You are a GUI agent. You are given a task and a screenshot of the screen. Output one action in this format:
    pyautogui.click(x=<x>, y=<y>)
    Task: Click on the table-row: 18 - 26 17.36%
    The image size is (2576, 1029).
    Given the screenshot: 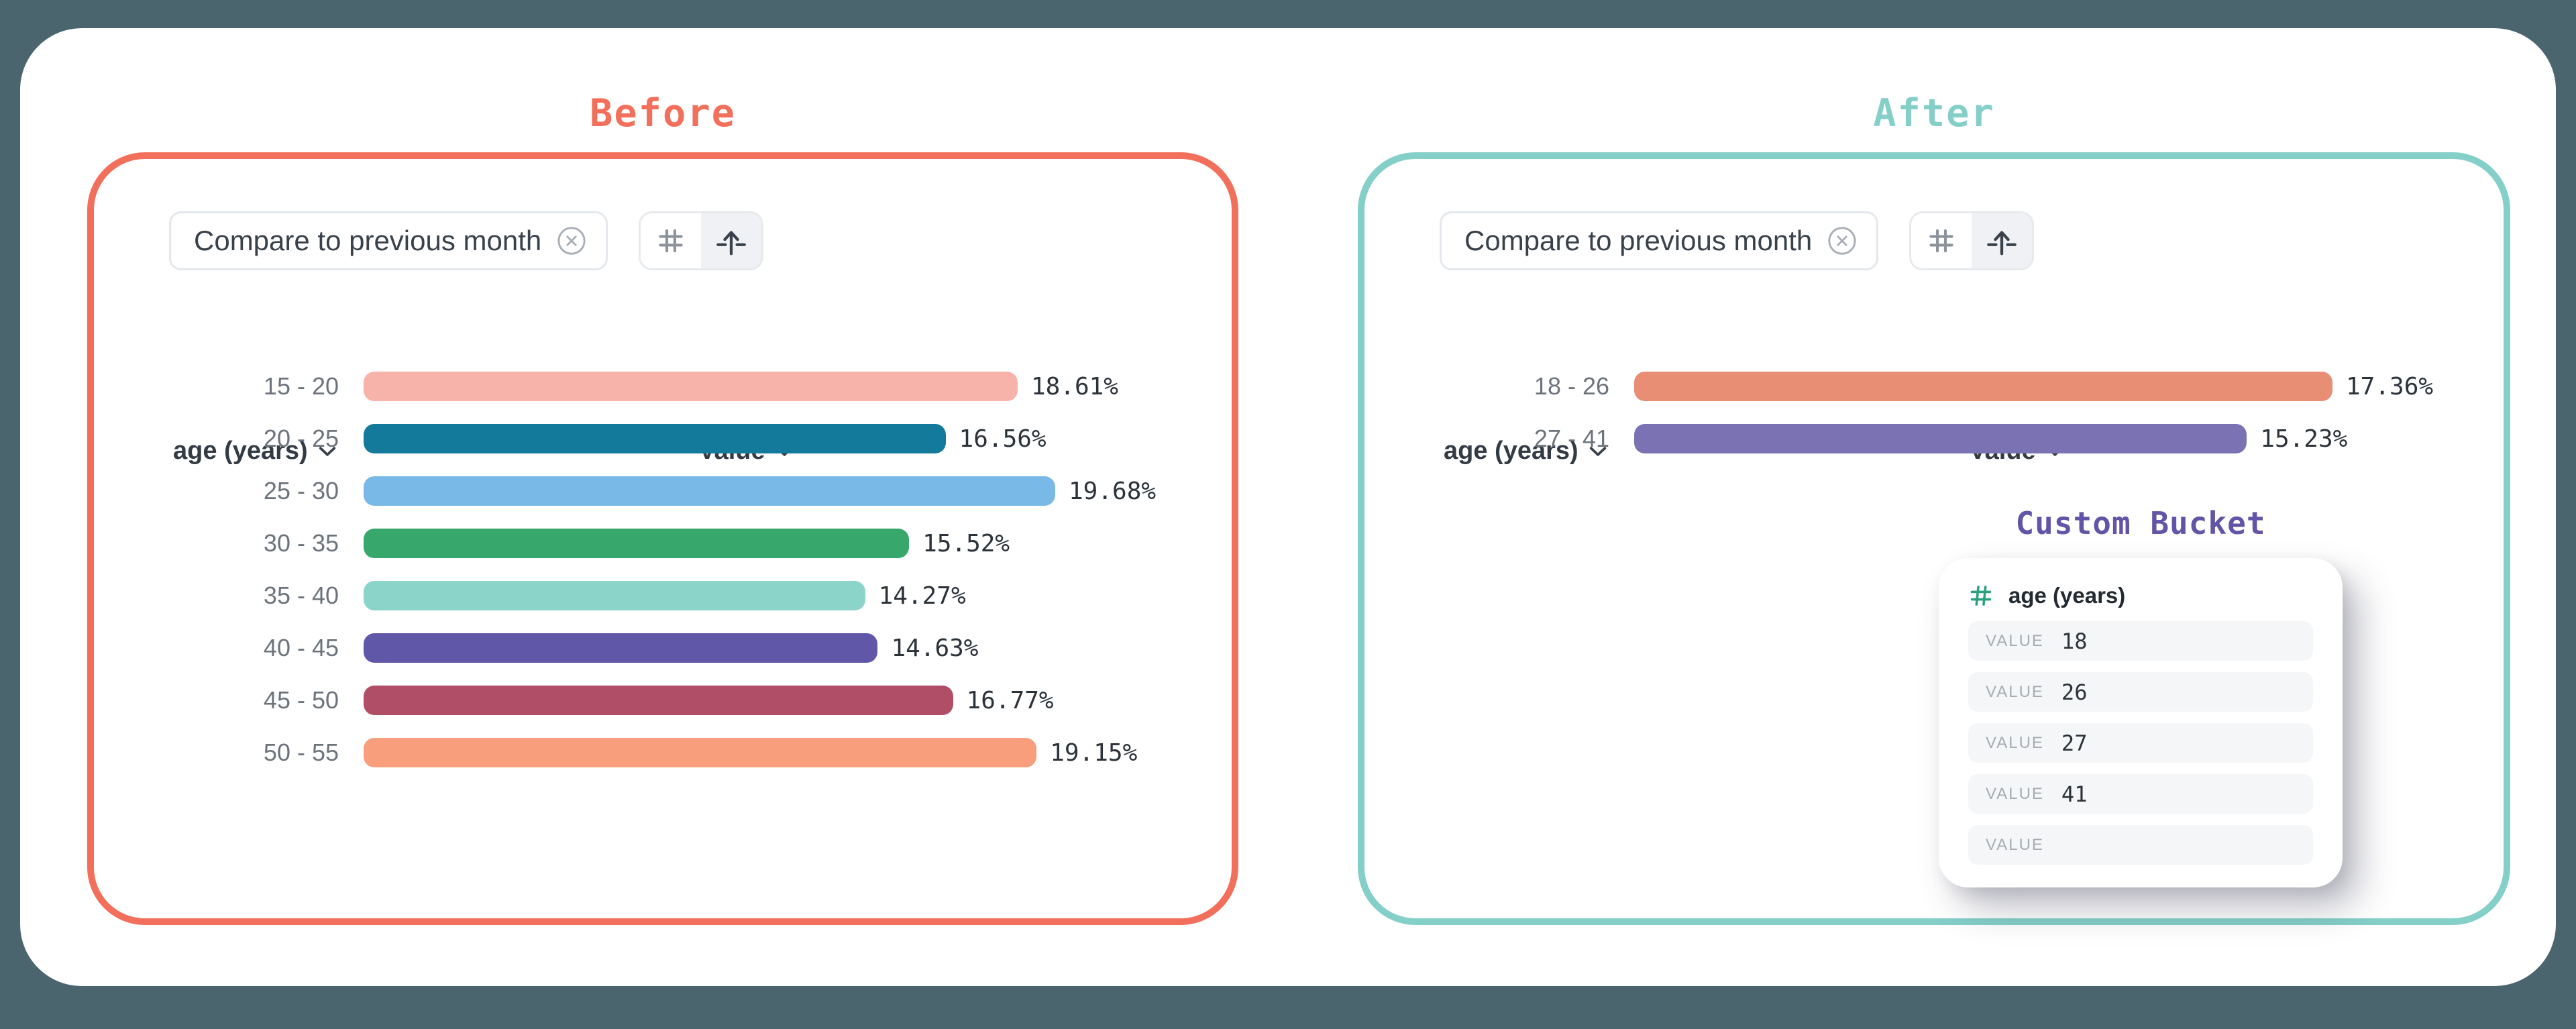 What is the action you would take?
    pyautogui.click(x=1930, y=386)
    